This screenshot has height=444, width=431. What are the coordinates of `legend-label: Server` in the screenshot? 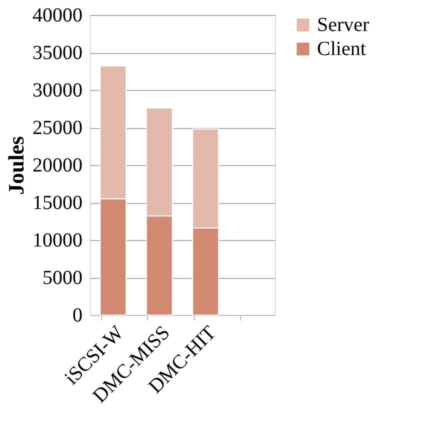 It's located at (343, 25).